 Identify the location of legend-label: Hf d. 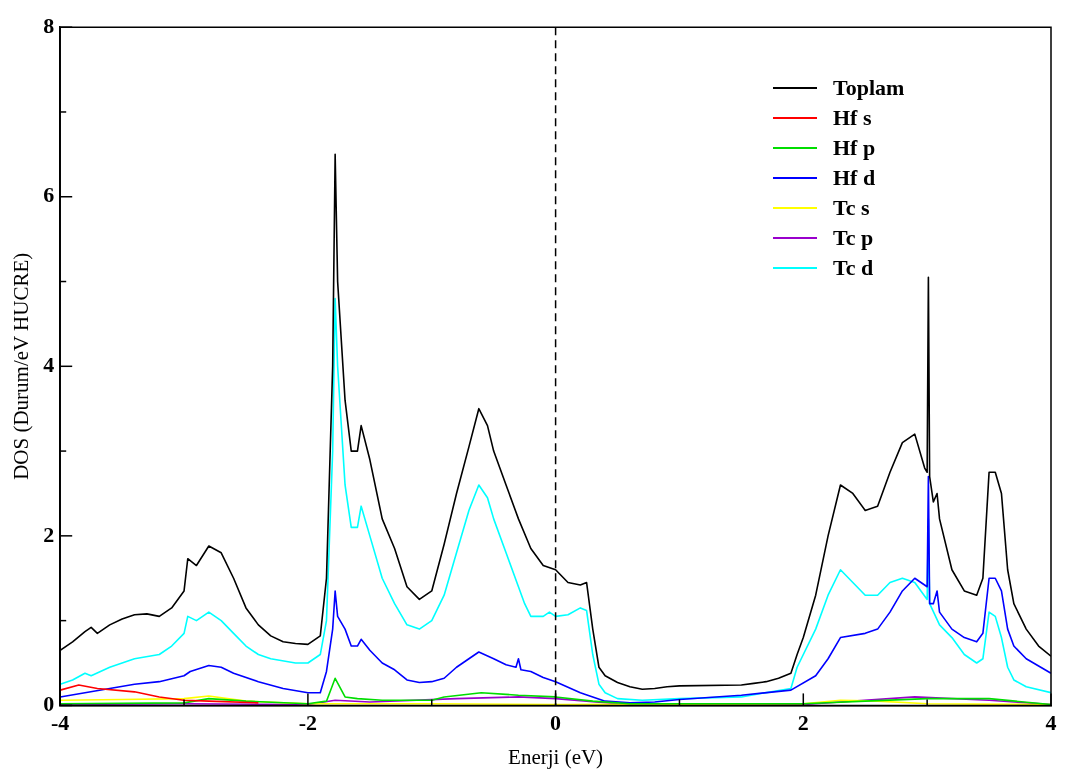
(854, 178).